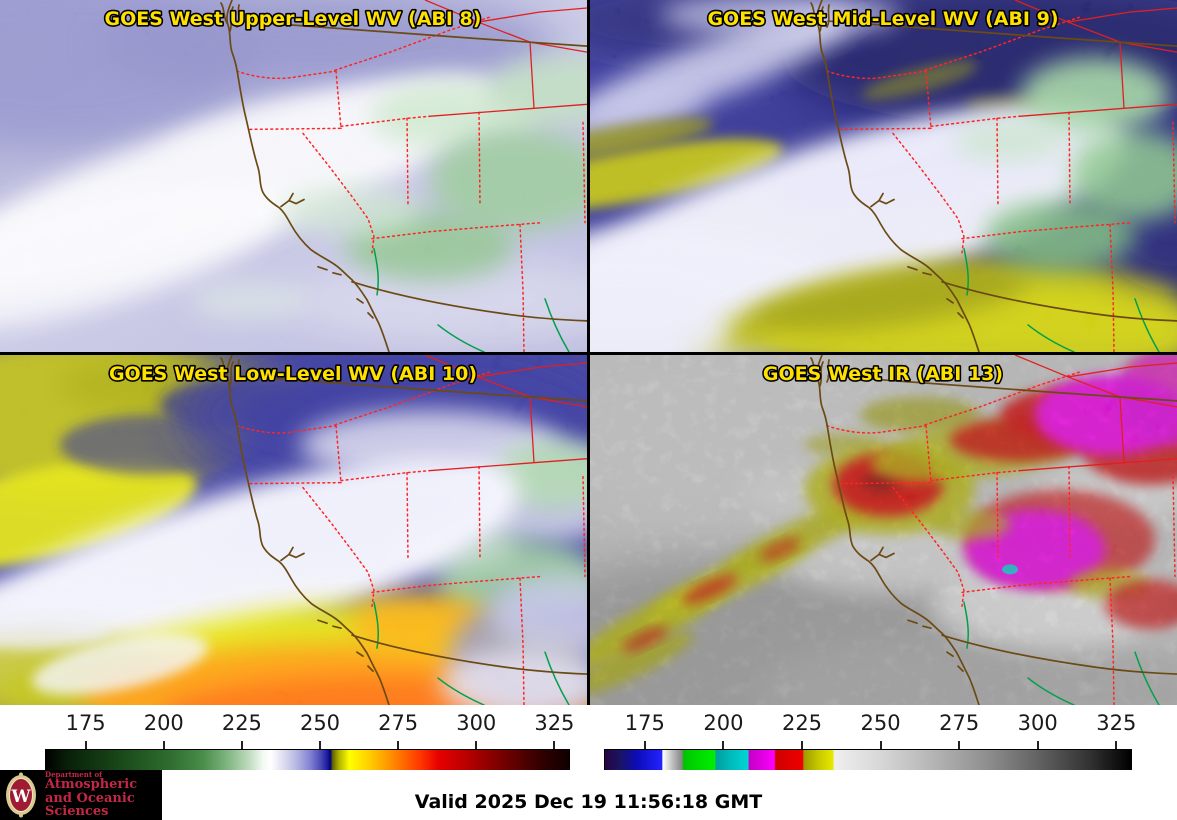 This screenshot has height=820, width=1177. Describe the element at coordinates (588, 802) in the screenshot. I see `valid-timestamp: Valid 2025 Dec 19 11:56:18 GMT` at that location.